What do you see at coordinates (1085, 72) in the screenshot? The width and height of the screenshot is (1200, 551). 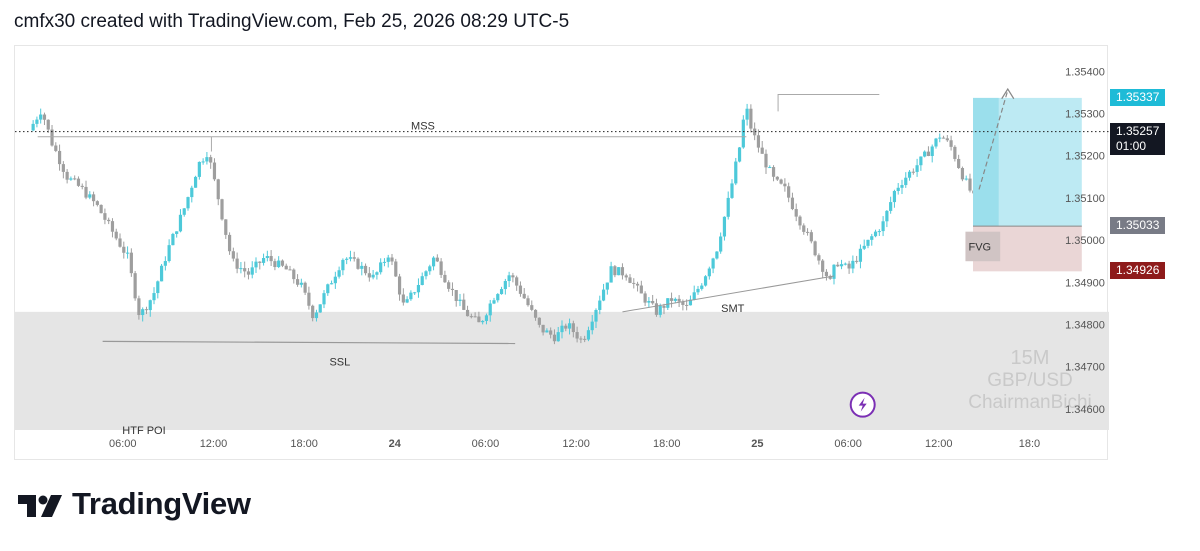 I see `y-tick-label: 1.35400` at bounding box center [1085, 72].